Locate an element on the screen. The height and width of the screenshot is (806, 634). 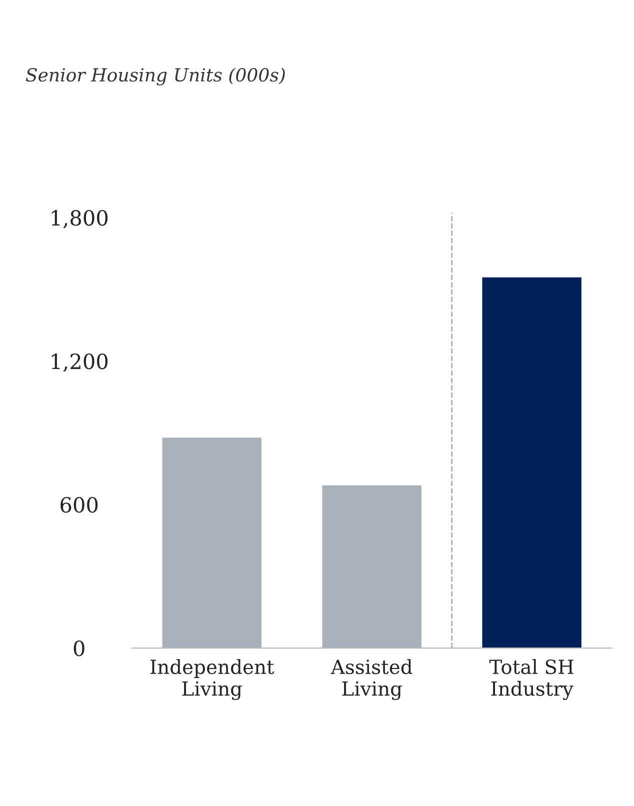
y-tick-label: 1,200 is located at coordinates (80, 363).